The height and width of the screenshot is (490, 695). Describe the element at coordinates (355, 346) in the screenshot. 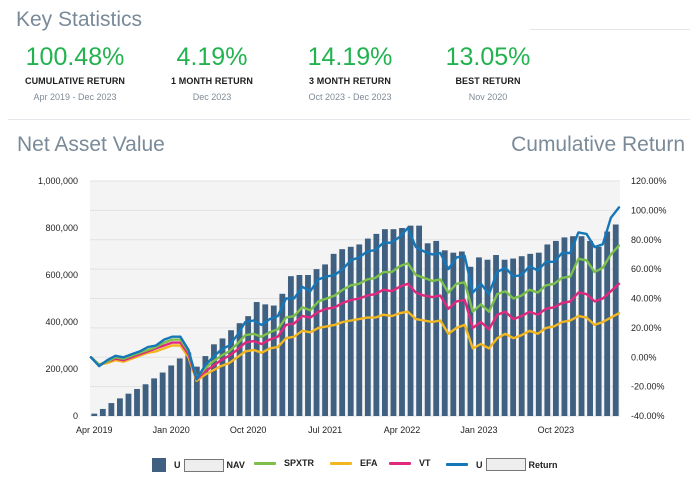

I see `series-line-efa` at that location.